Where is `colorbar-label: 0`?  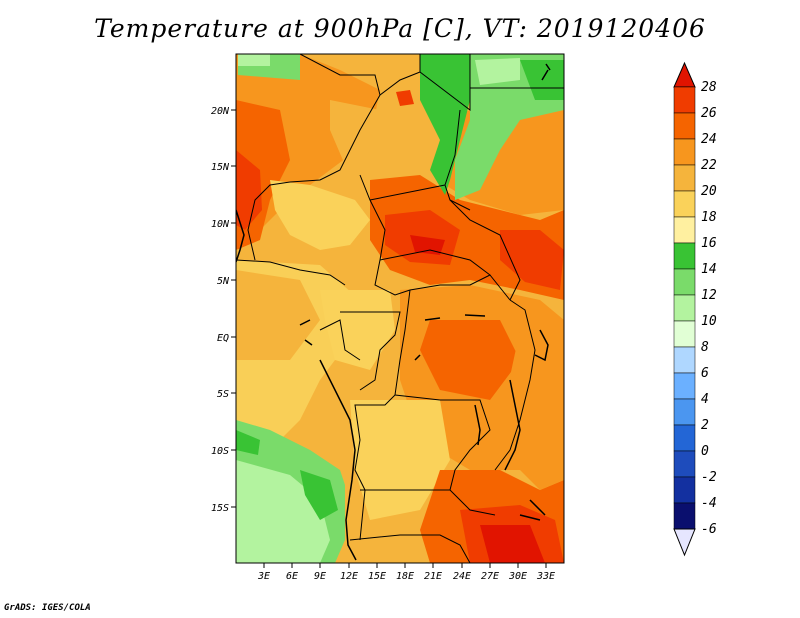
colorbar-label: 0 is located at coordinates (705, 451).